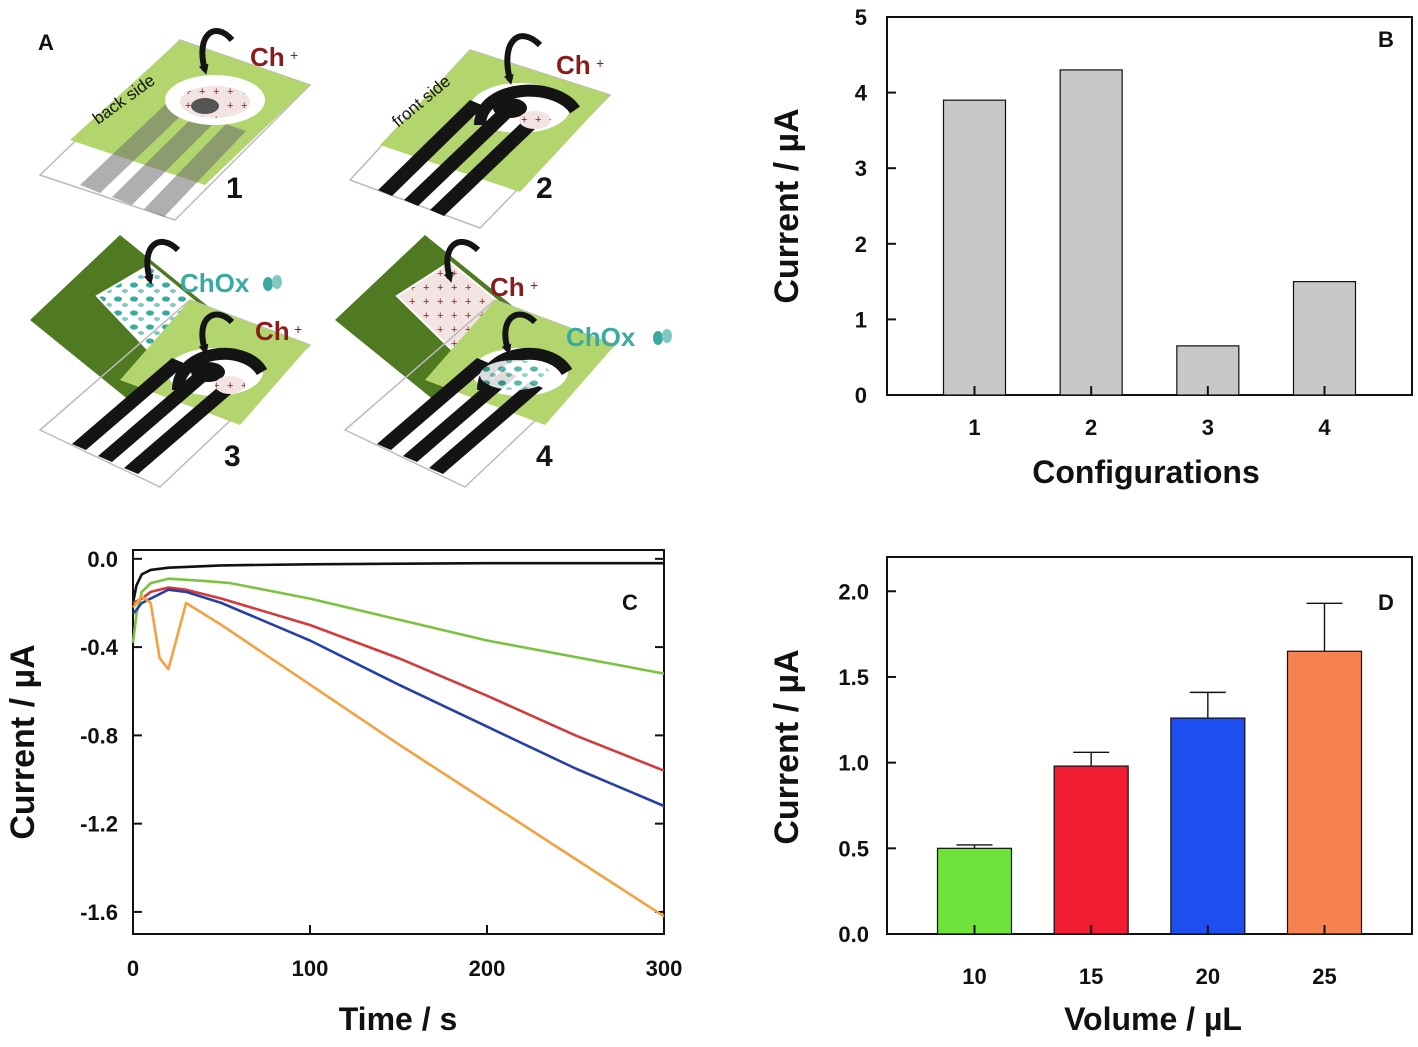 The height and width of the screenshot is (1047, 1418). Describe the element at coordinates (46, 42) in the screenshot. I see `panel-letter-a: A` at that location.